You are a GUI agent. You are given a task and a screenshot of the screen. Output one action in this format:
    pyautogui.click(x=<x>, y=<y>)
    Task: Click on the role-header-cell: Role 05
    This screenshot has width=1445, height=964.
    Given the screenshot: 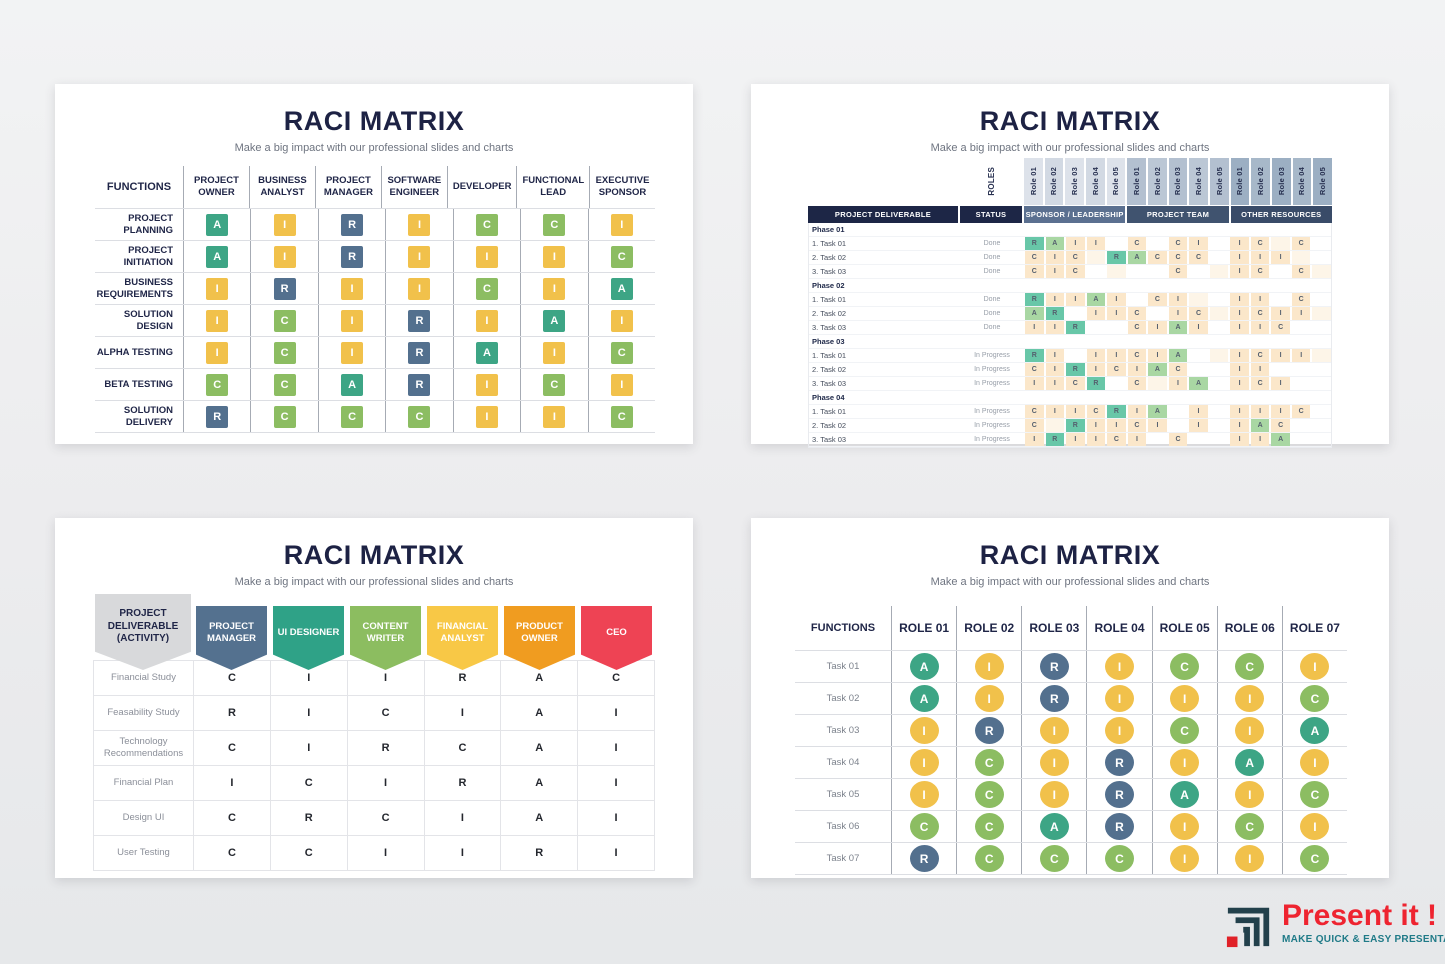 What is the action you would take?
    pyautogui.click(x=1322, y=181)
    